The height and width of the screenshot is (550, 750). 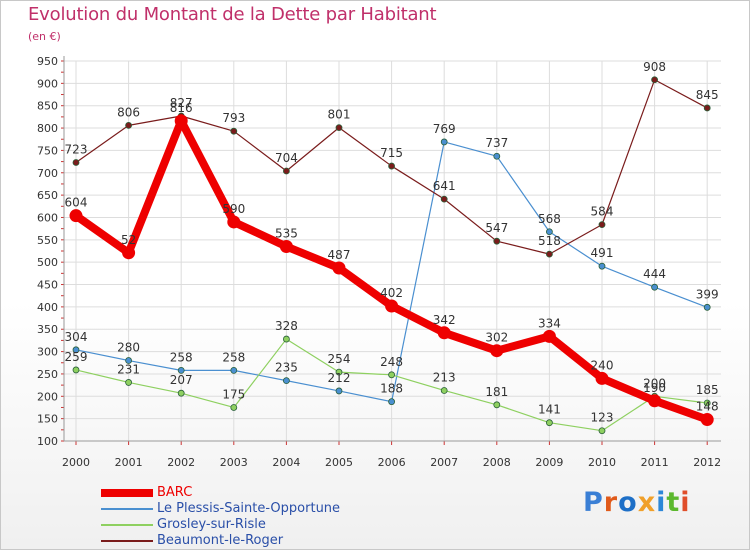 What do you see at coordinates (47, 83) in the screenshot?
I see `y-tick-label: 900` at bounding box center [47, 83].